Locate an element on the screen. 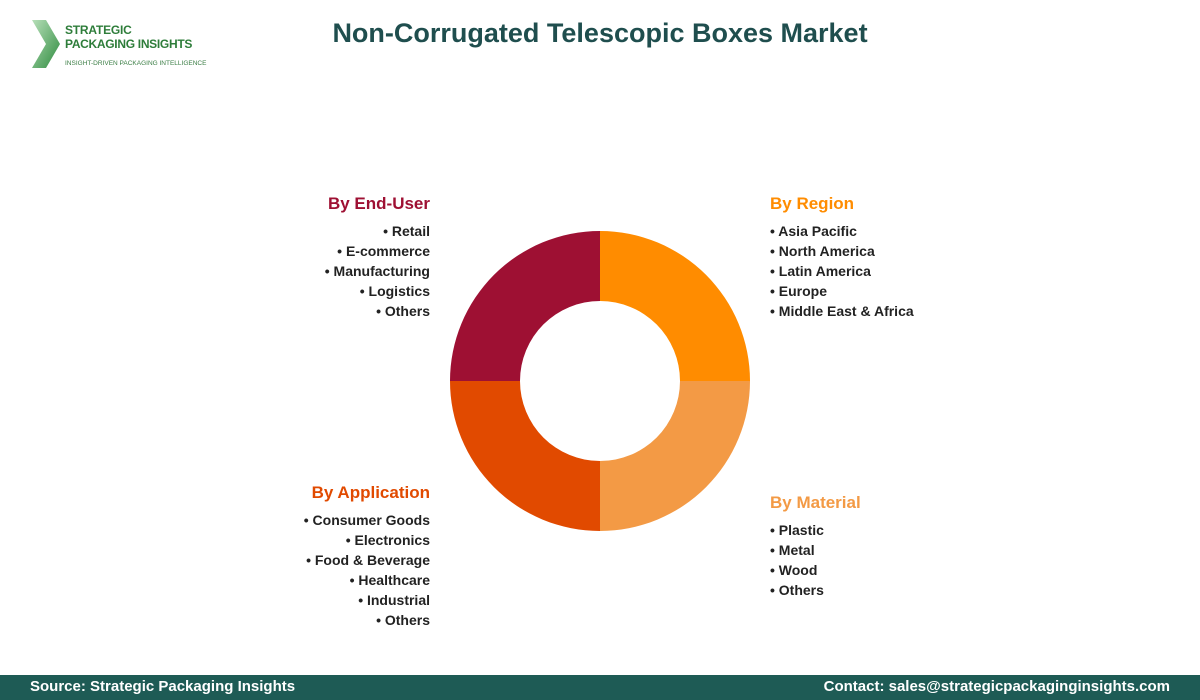 This screenshot has width=1200, height=700. segment-donut is located at coordinates (600, 381).